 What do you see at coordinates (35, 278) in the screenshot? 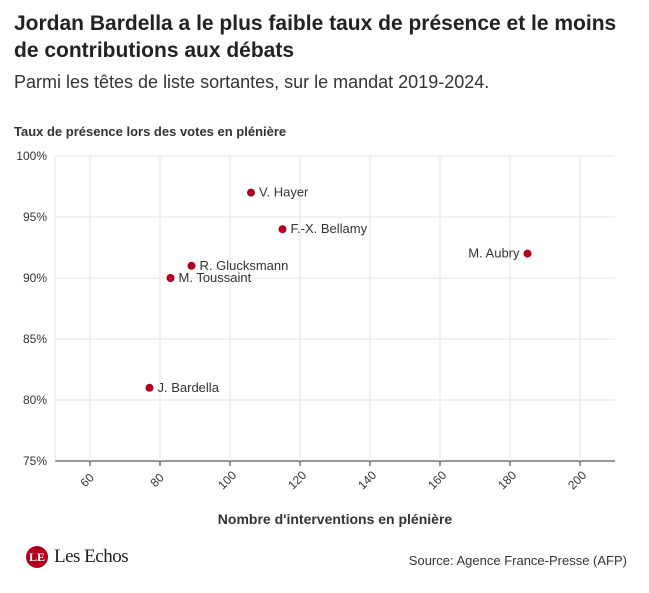
I see `y-tick-label: 90%` at bounding box center [35, 278].